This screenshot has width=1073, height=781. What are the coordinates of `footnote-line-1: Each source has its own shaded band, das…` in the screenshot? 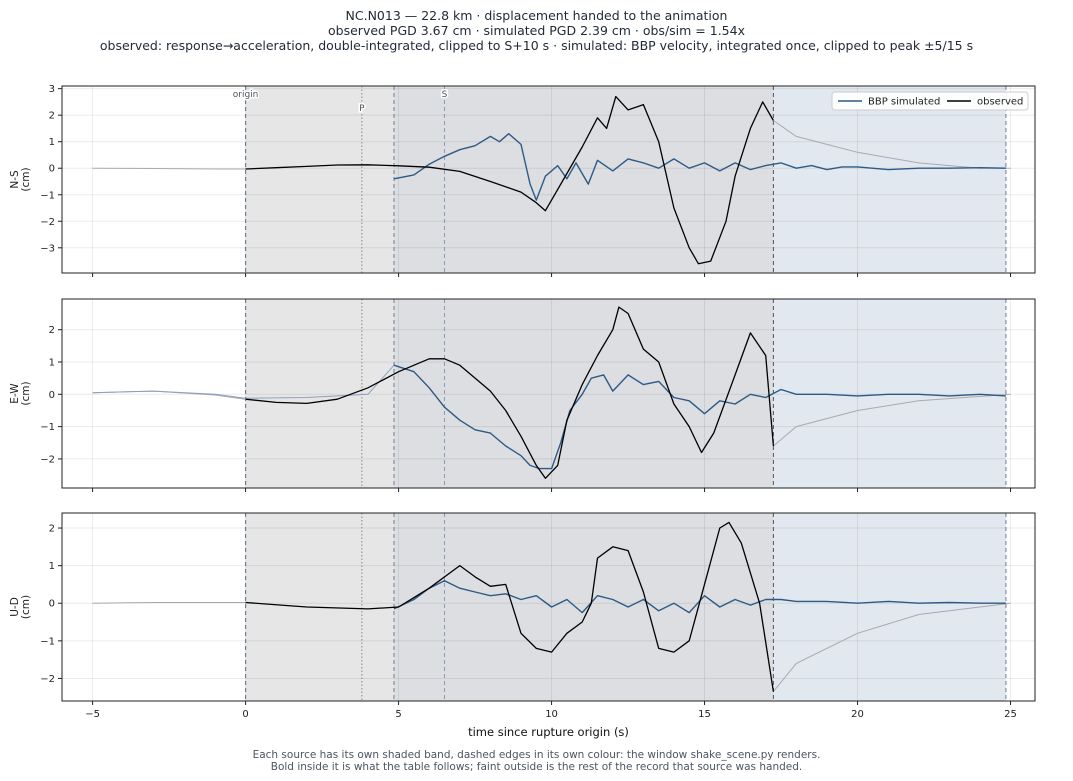 It's located at (536, 755).